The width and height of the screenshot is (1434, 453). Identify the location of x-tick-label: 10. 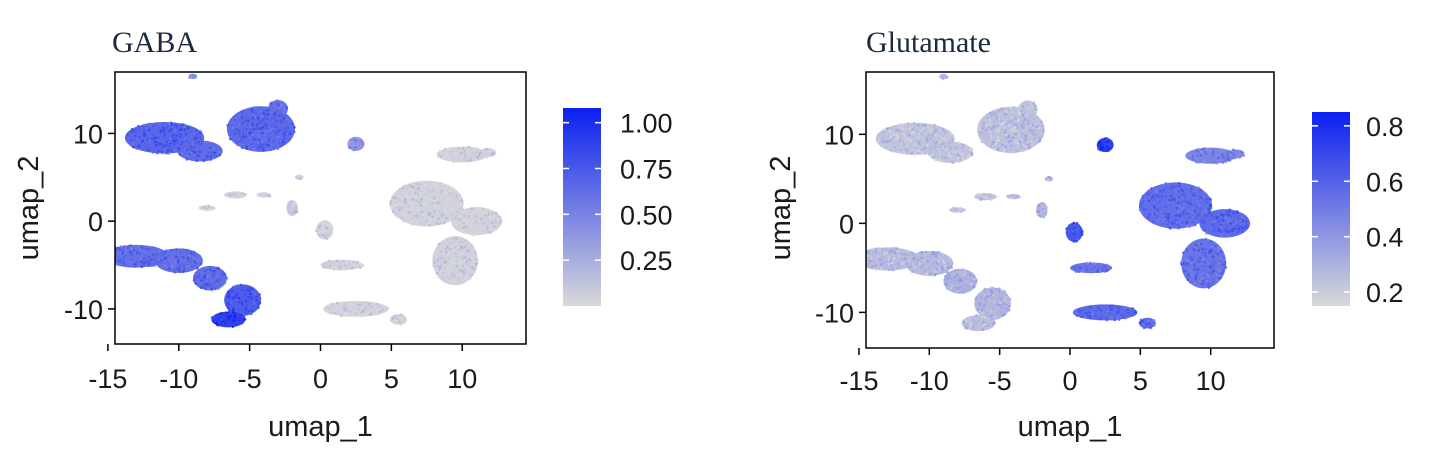
(1211, 381).